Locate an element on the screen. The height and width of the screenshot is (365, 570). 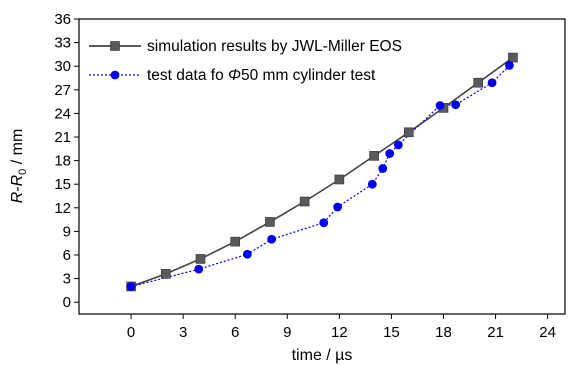
legend-marker-simulation is located at coordinates (115, 46).